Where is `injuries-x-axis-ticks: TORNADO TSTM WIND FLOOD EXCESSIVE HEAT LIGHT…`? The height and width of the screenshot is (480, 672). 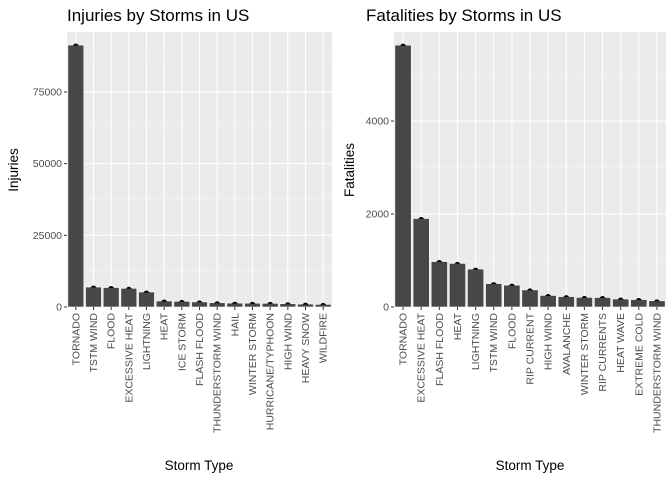 injuries-x-axis-ticks: TORNADO TSTM WIND FLOOD EXCESSIVE HEAT LIGHT… is located at coordinates (200, 370).